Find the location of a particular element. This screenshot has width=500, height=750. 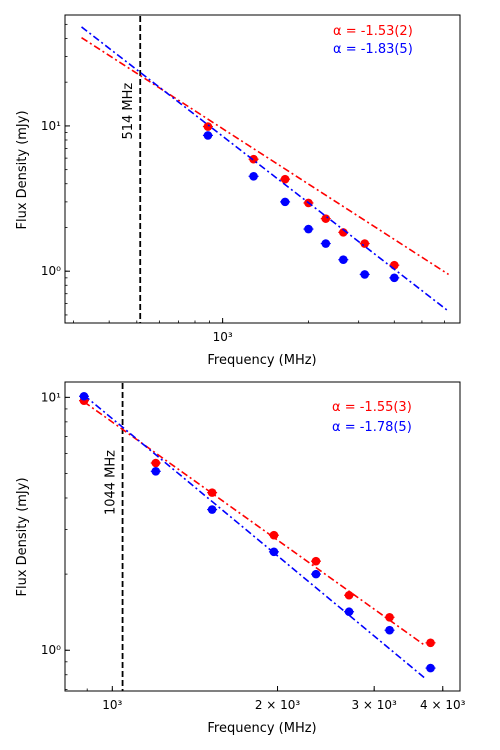

top-legend-red-fit: α = -1.53(2) is located at coordinates (373, 31).